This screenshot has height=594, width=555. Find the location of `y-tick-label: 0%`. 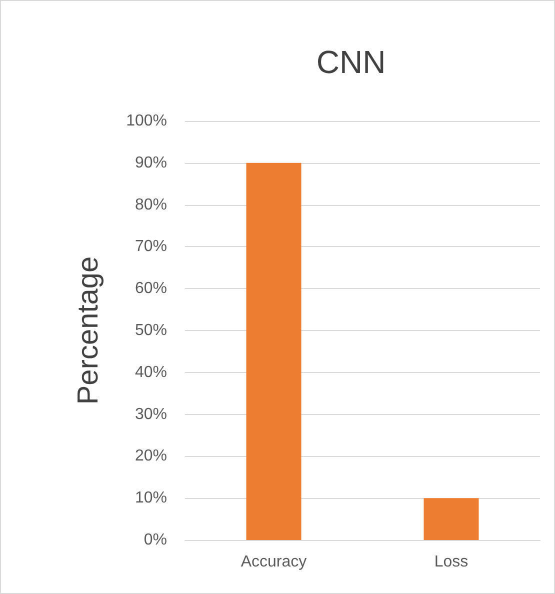

y-tick-label: 0% is located at coordinates (155, 540).